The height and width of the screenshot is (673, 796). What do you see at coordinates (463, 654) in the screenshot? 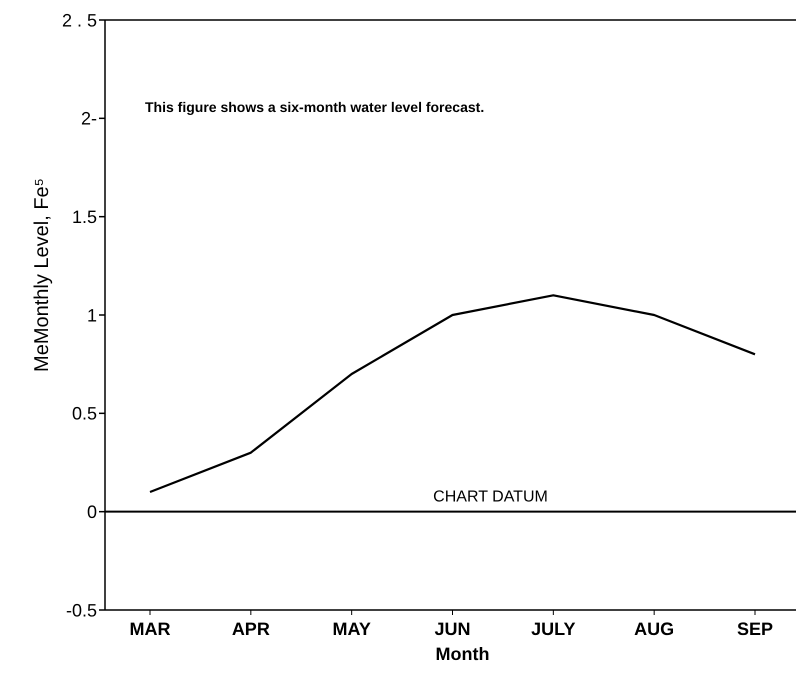
I see `x-axis-title: Month` at bounding box center [463, 654].